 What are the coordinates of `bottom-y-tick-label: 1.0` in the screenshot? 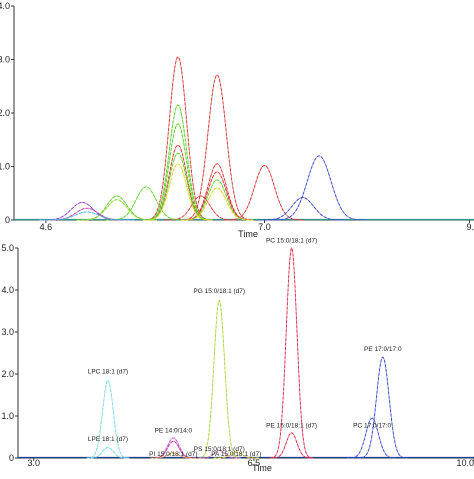 It's located at (7, 416).